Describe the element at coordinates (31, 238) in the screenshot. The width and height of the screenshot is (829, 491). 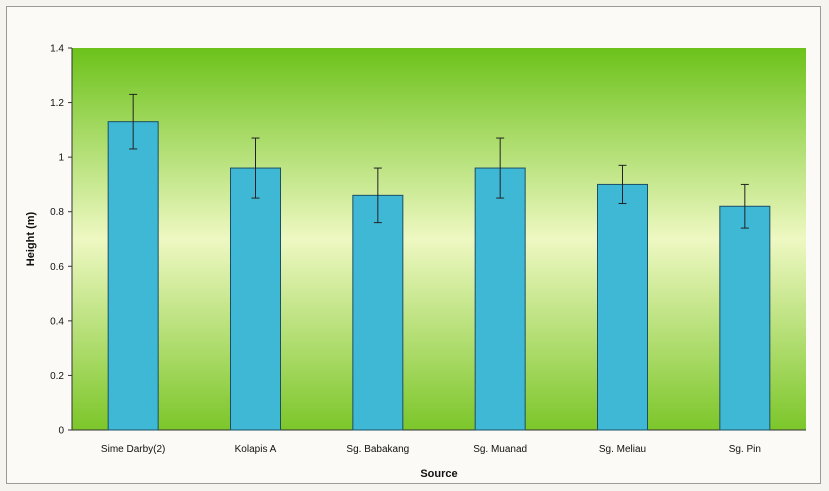
I see `y-axis-title: Height (m)` at that location.